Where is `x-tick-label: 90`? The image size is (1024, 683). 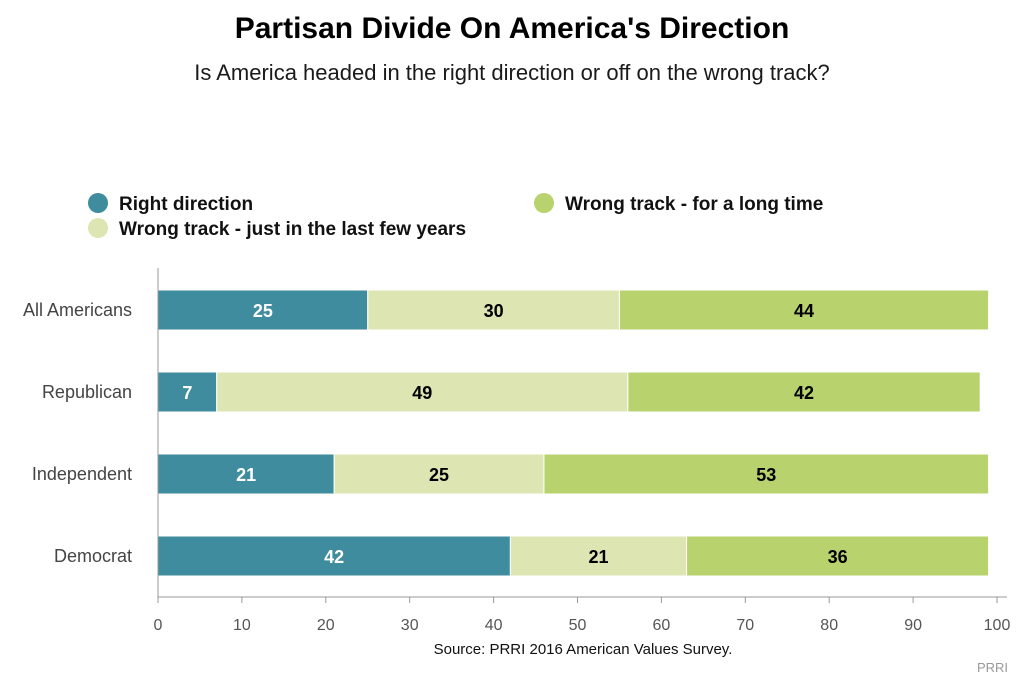
x-tick-label: 90 is located at coordinates (913, 625).